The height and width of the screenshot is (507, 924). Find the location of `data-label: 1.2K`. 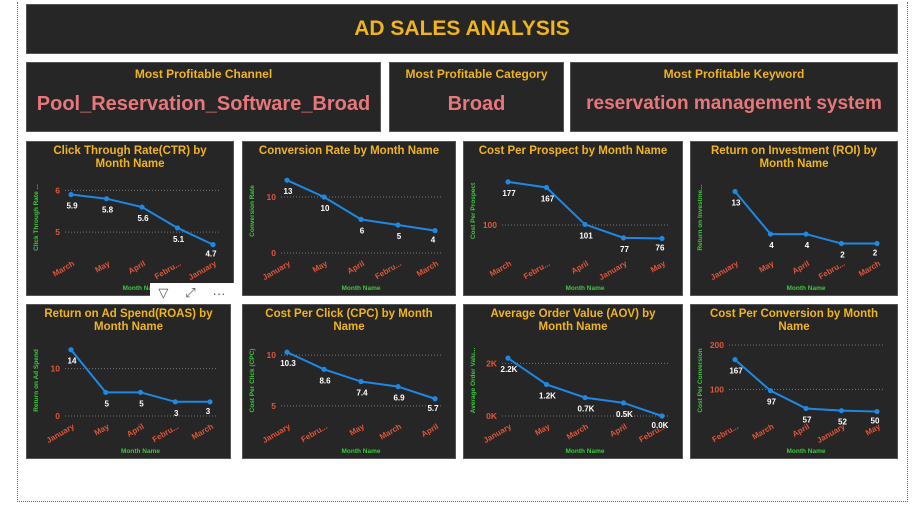

data-label: 1.2K is located at coordinates (547, 395).